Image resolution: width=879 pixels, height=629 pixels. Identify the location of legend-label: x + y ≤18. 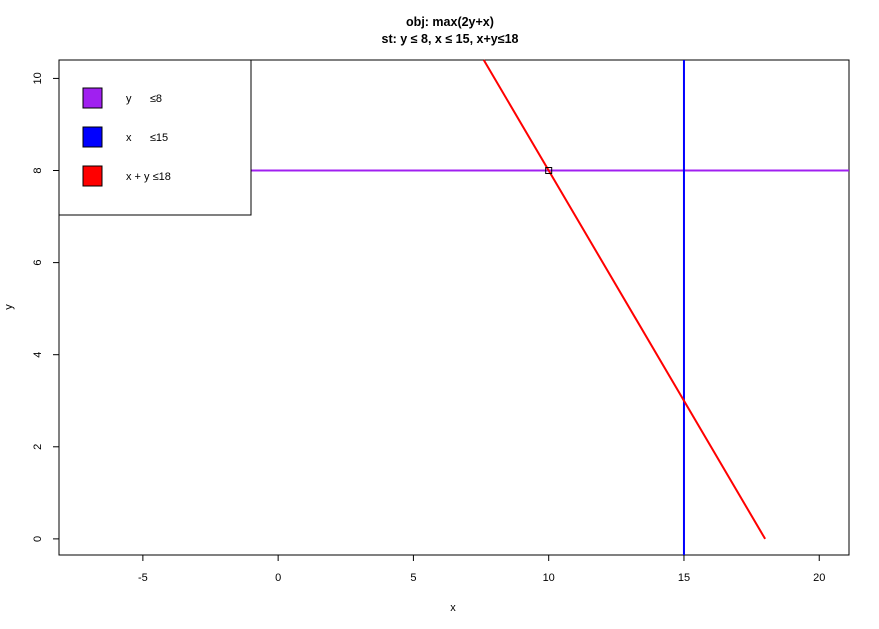
(148, 177).